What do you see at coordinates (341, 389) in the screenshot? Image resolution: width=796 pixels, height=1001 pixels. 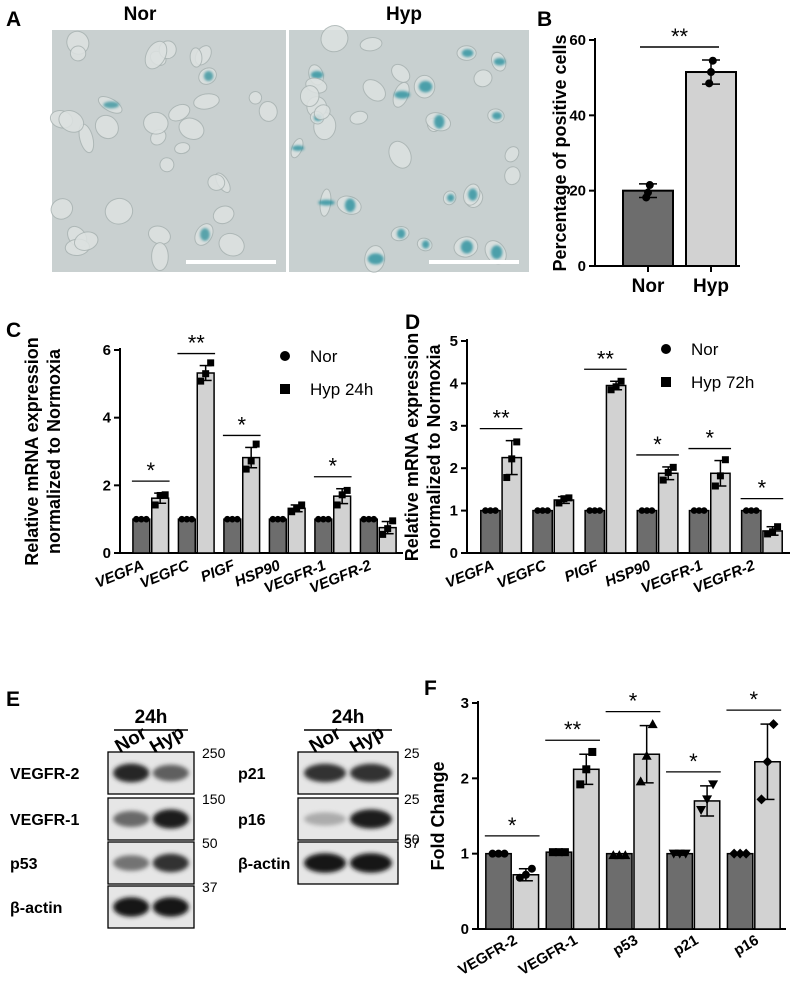 I see `legend-label-hyp: Hyp 24h` at bounding box center [341, 389].